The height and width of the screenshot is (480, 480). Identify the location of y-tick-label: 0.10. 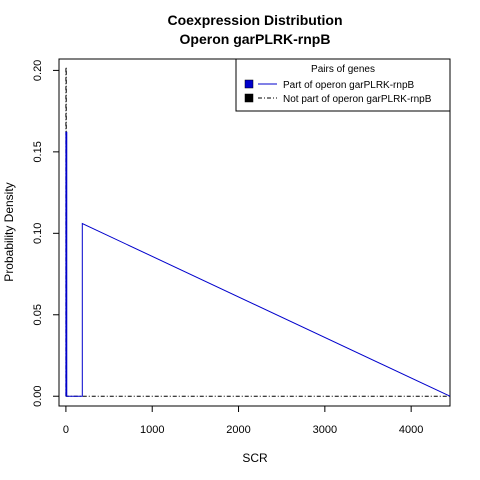
(38, 233).